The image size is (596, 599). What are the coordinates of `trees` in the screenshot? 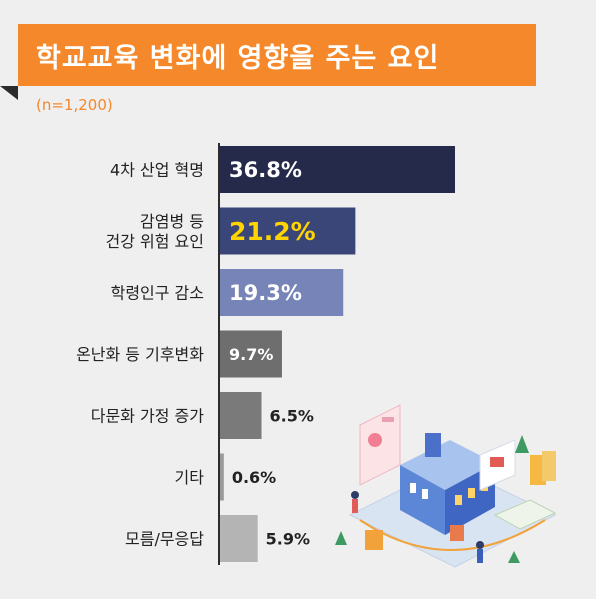 It's located at (432, 499).